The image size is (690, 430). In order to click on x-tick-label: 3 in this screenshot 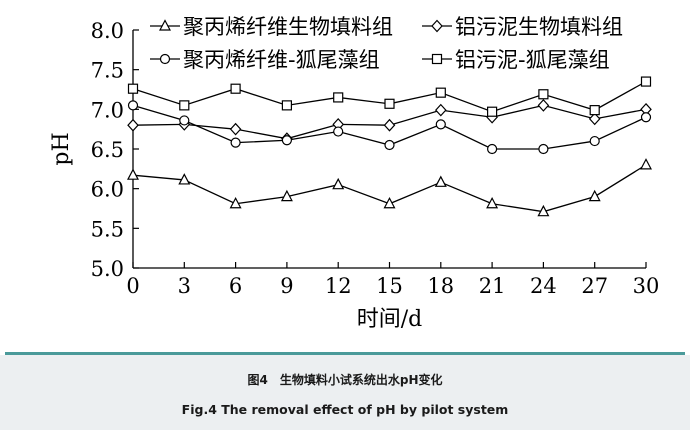, I will do `click(184, 286)`.